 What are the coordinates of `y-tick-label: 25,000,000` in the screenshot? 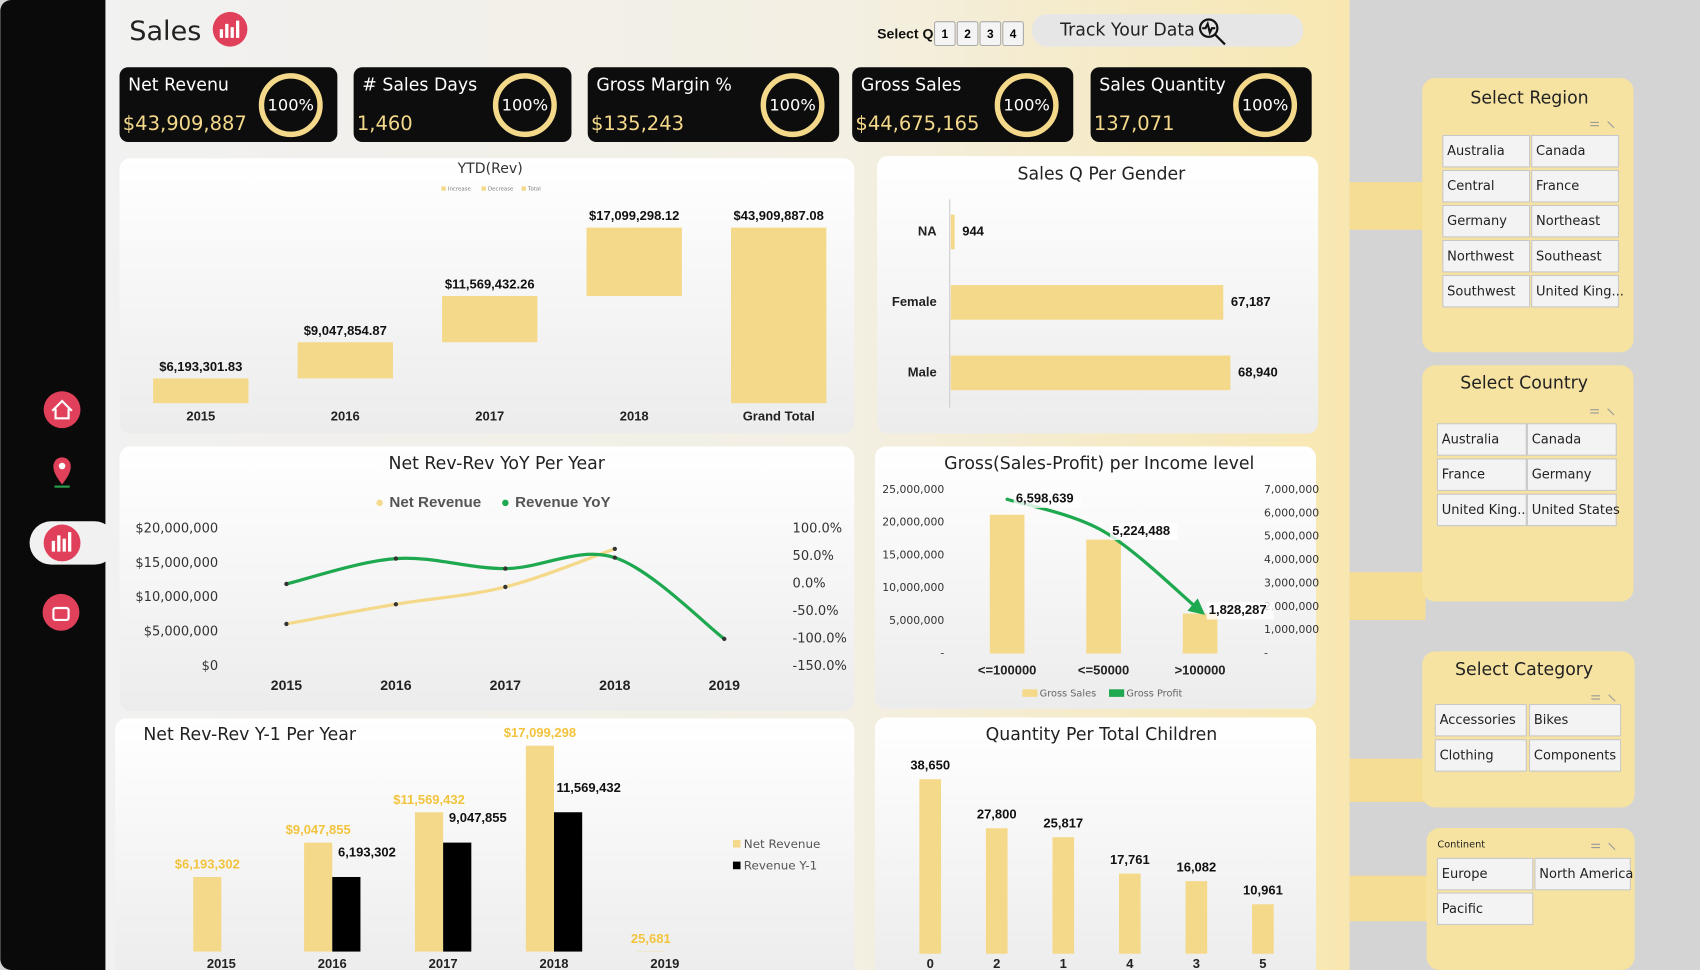 It's located at (913, 489).